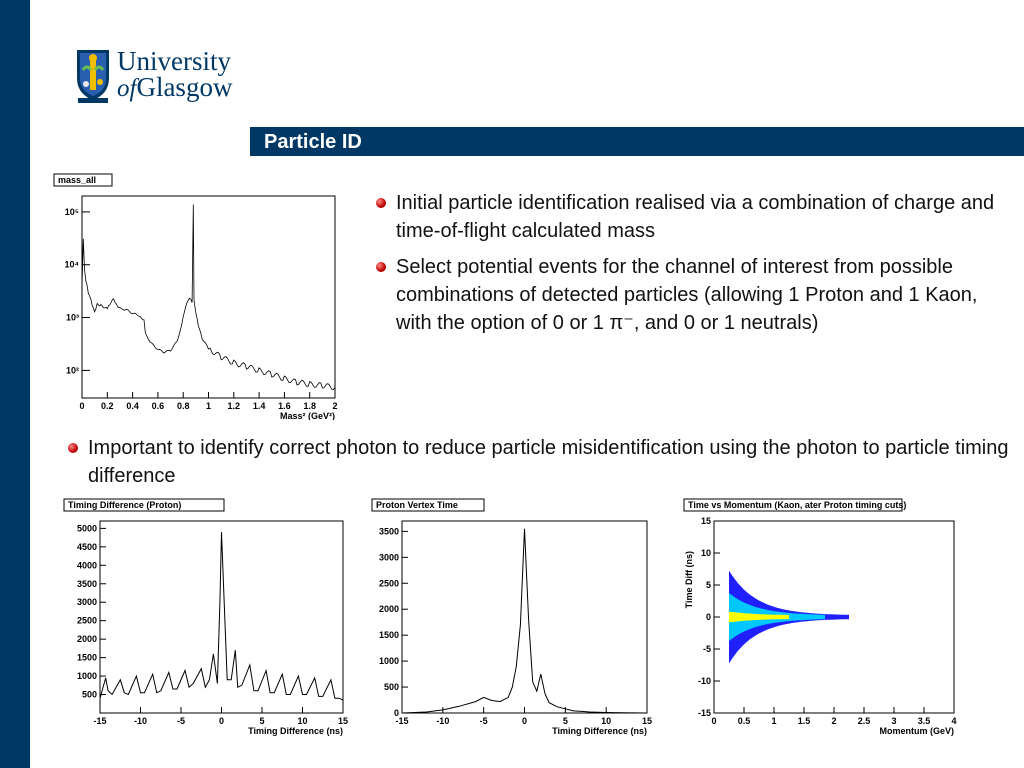 This screenshot has width=1024, height=768. I want to click on plot-title: mass_all, so click(77, 180).